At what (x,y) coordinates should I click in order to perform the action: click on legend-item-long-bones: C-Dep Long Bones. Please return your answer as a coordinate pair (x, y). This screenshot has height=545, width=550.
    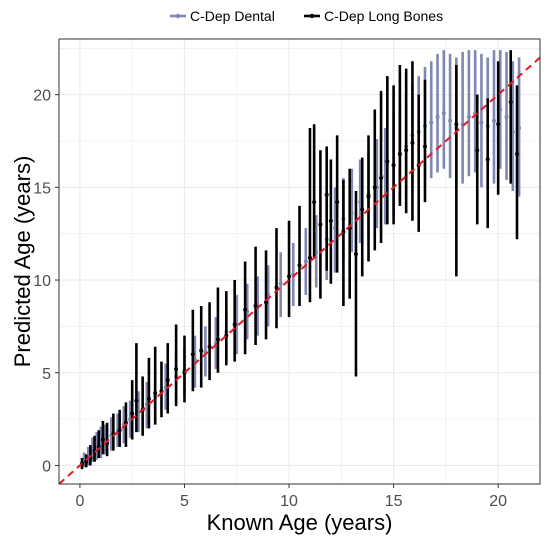
    Looking at the image, I should click on (373, 16).